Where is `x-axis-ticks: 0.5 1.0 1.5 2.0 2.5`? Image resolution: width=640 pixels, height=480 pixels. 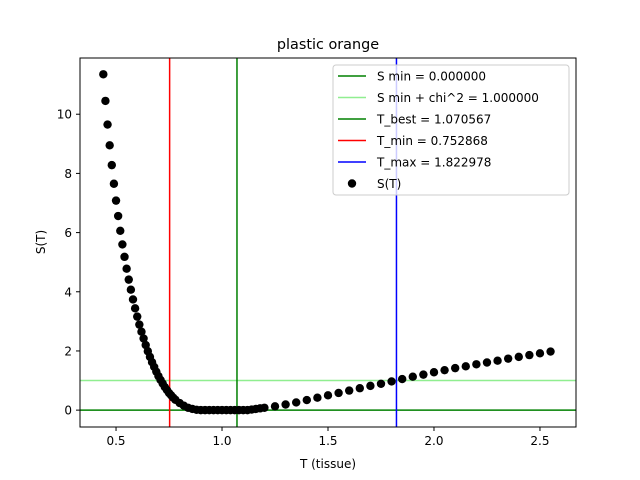
x-axis-ticks: 0.5 1.0 1.5 2.0 2.5 is located at coordinates (328, 437).